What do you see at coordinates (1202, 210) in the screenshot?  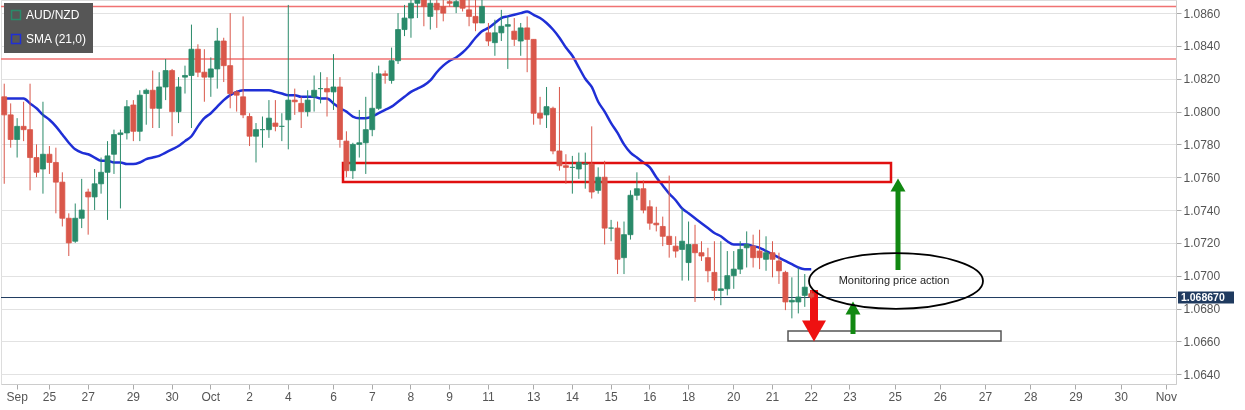 I see `y-tick-label: 1.0740` at bounding box center [1202, 210].